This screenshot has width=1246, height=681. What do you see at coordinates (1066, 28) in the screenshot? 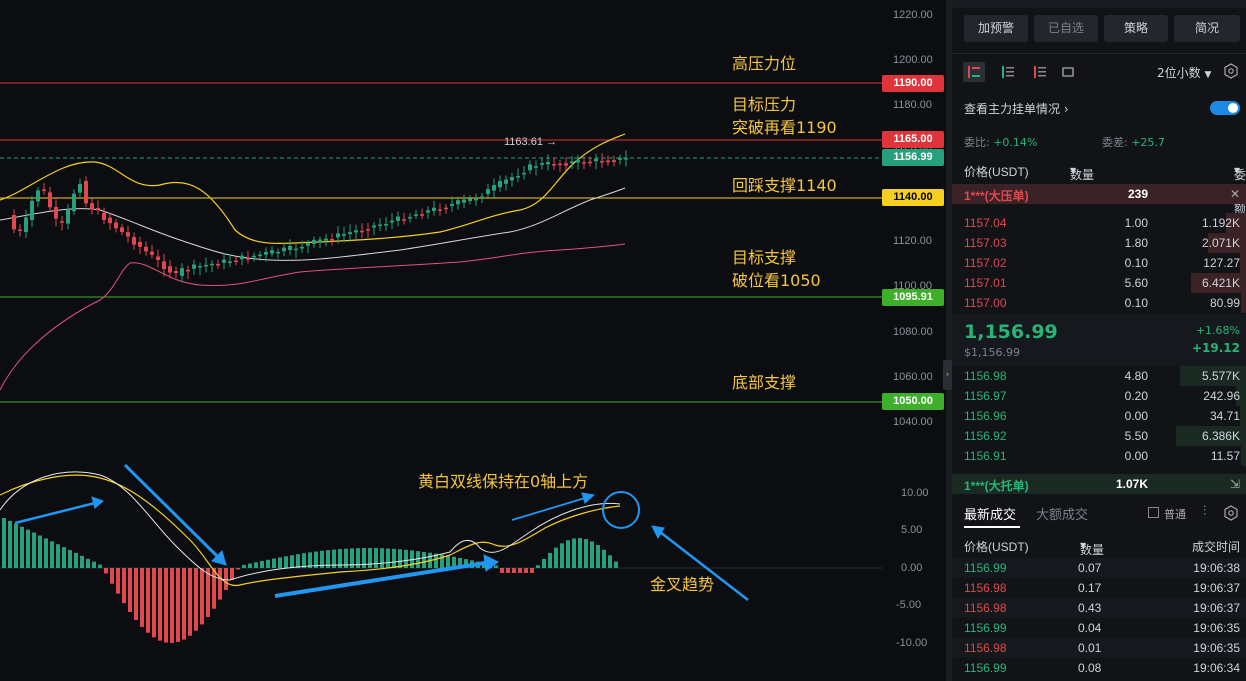
I see `watchlist-button: 已自选` at bounding box center [1066, 28].